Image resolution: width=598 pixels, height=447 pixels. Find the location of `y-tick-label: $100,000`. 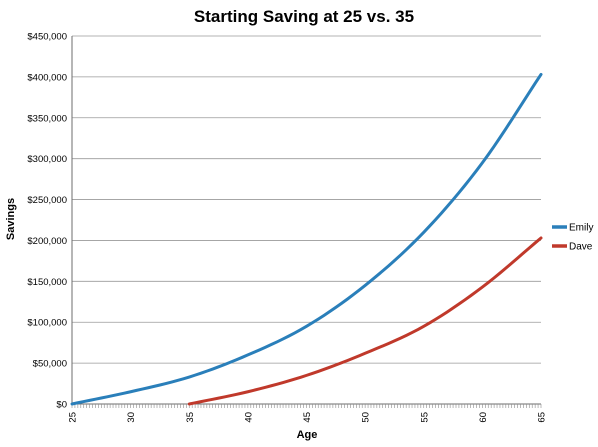

y-tick-label: $100,000 is located at coordinates (47, 323).